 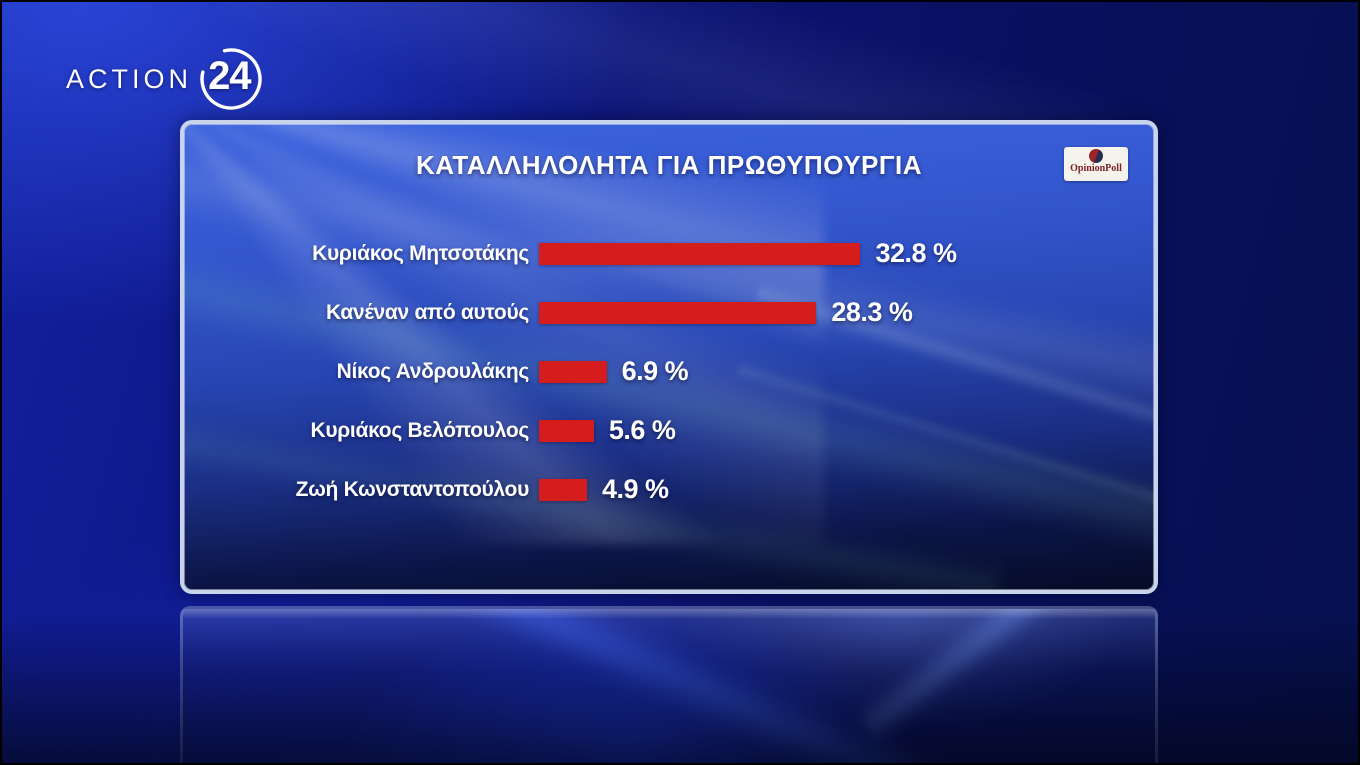 I want to click on value-label: 6.9 %, so click(x=655, y=371).